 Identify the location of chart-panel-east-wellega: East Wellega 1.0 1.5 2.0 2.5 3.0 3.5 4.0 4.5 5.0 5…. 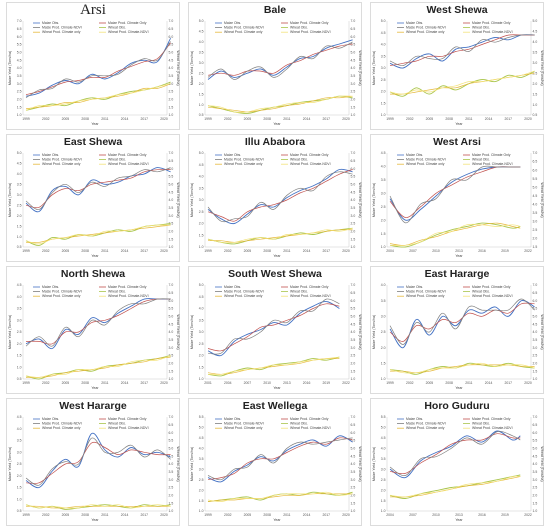
(275, 462).